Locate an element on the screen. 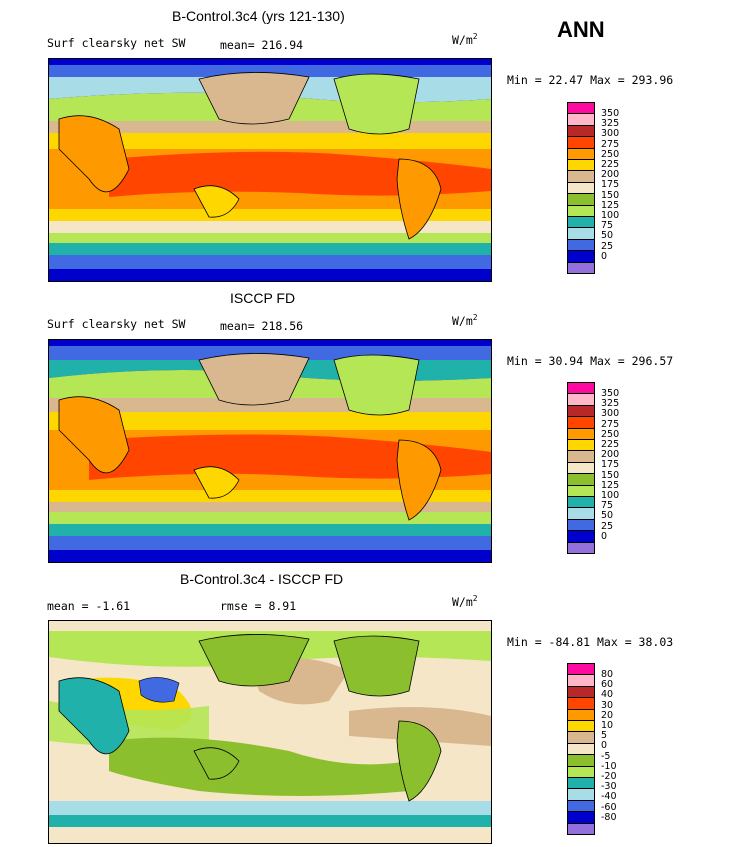  colorbar-label: -30 is located at coordinates (609, 787).